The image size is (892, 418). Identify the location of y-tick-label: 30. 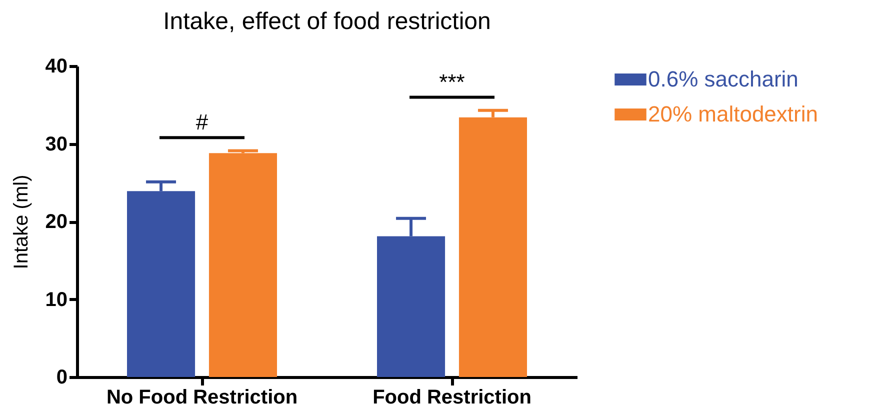
(56, 144).